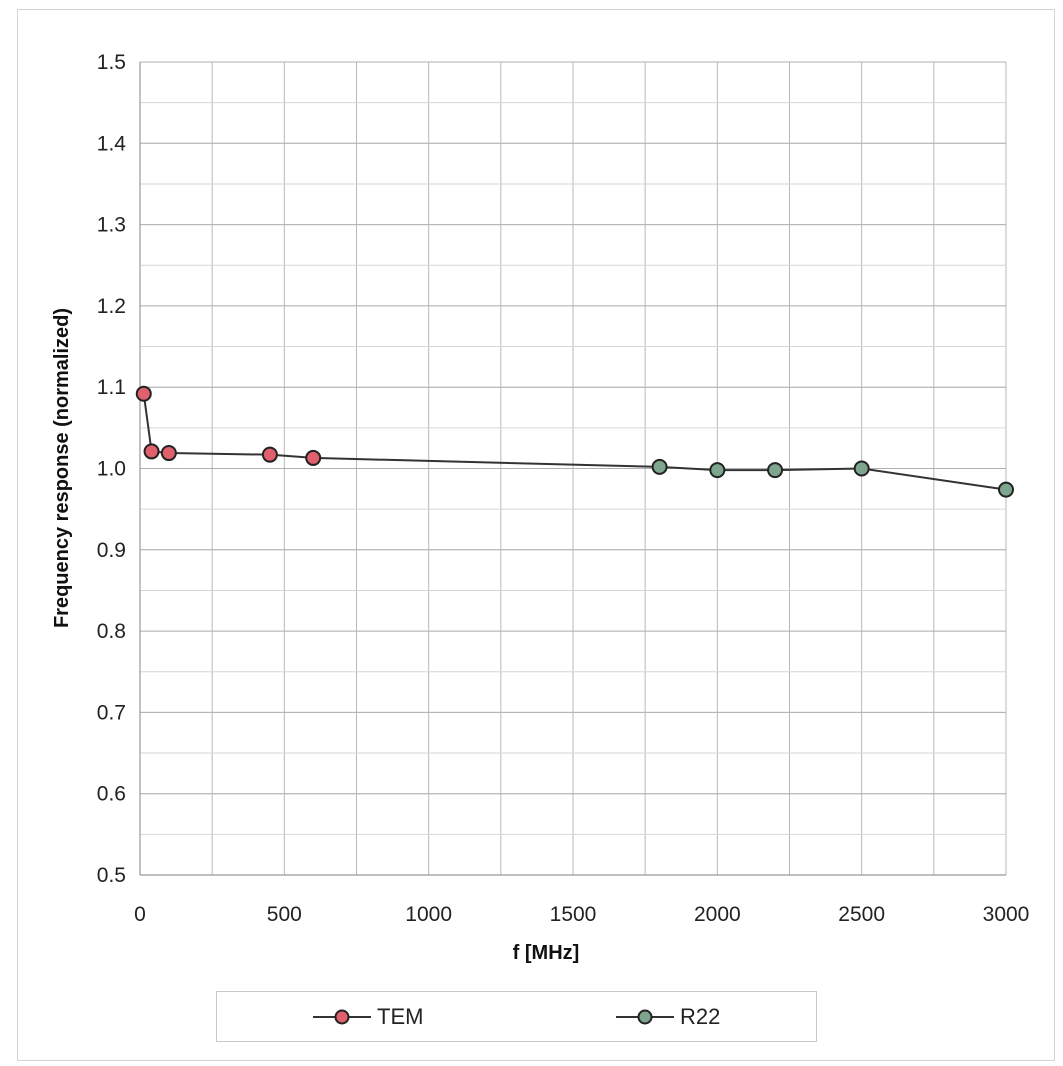  Describe the element at coordinates (112, 143) in the screenshot. I see `y-tick-label-1.4: 1.4` at that location.